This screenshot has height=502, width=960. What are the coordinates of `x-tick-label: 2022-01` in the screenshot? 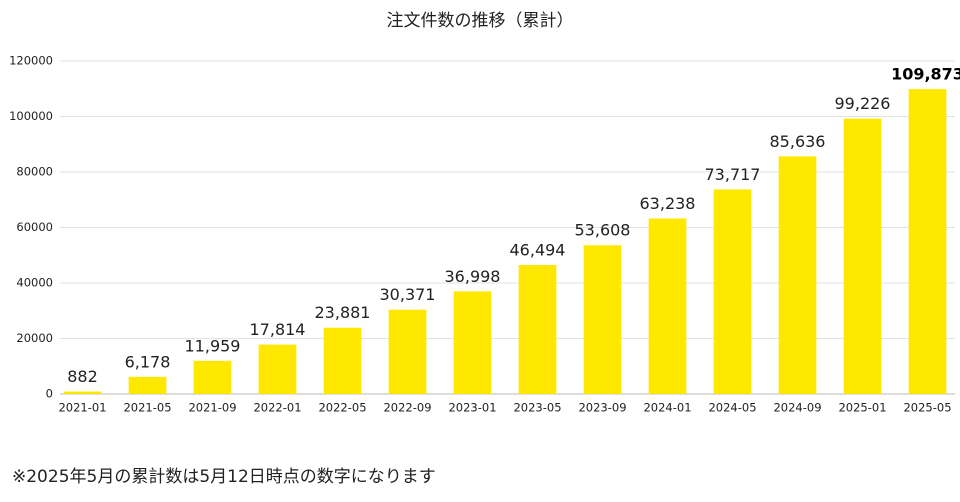 It's located at (277, 408).